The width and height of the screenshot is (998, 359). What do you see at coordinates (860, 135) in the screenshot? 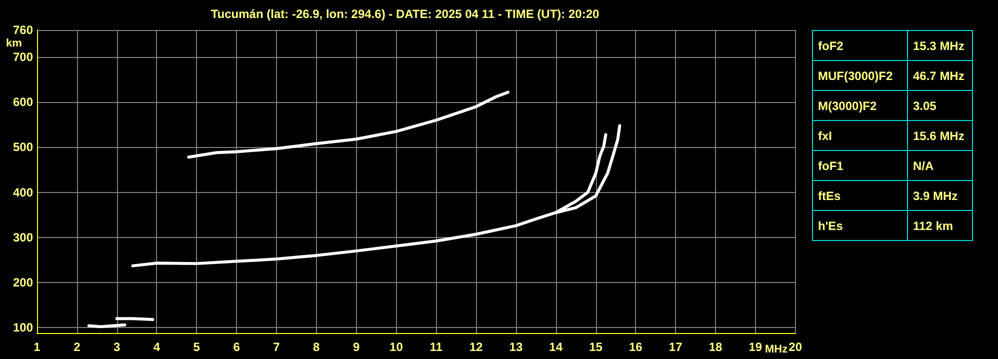
I see `text: fxI` at bounding box center [860, 135].